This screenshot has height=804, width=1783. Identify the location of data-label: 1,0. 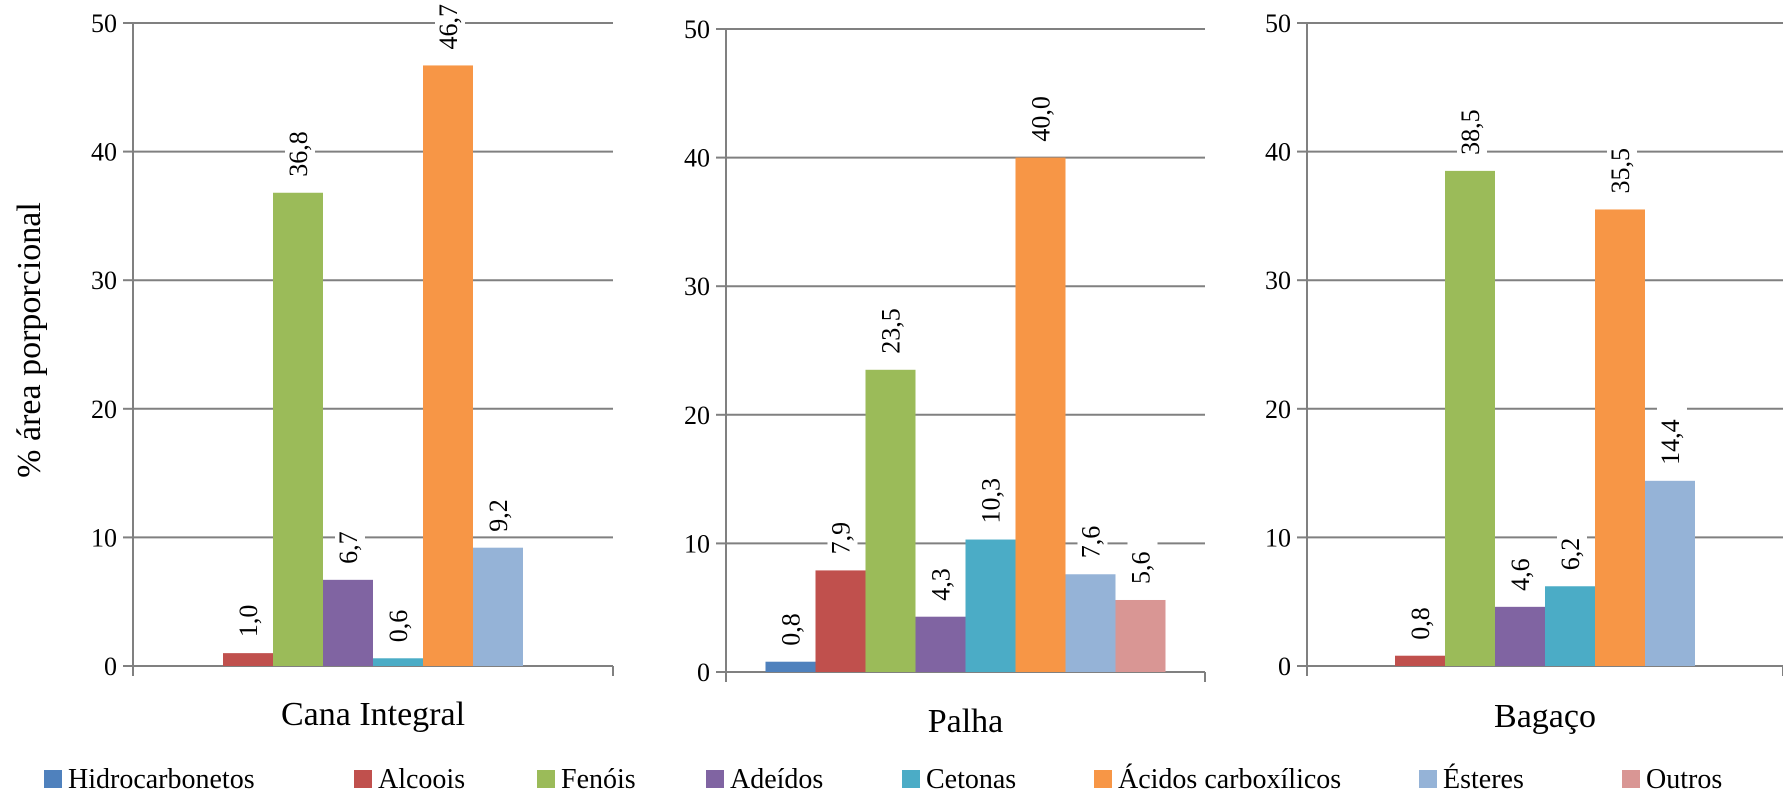
(248, 621).